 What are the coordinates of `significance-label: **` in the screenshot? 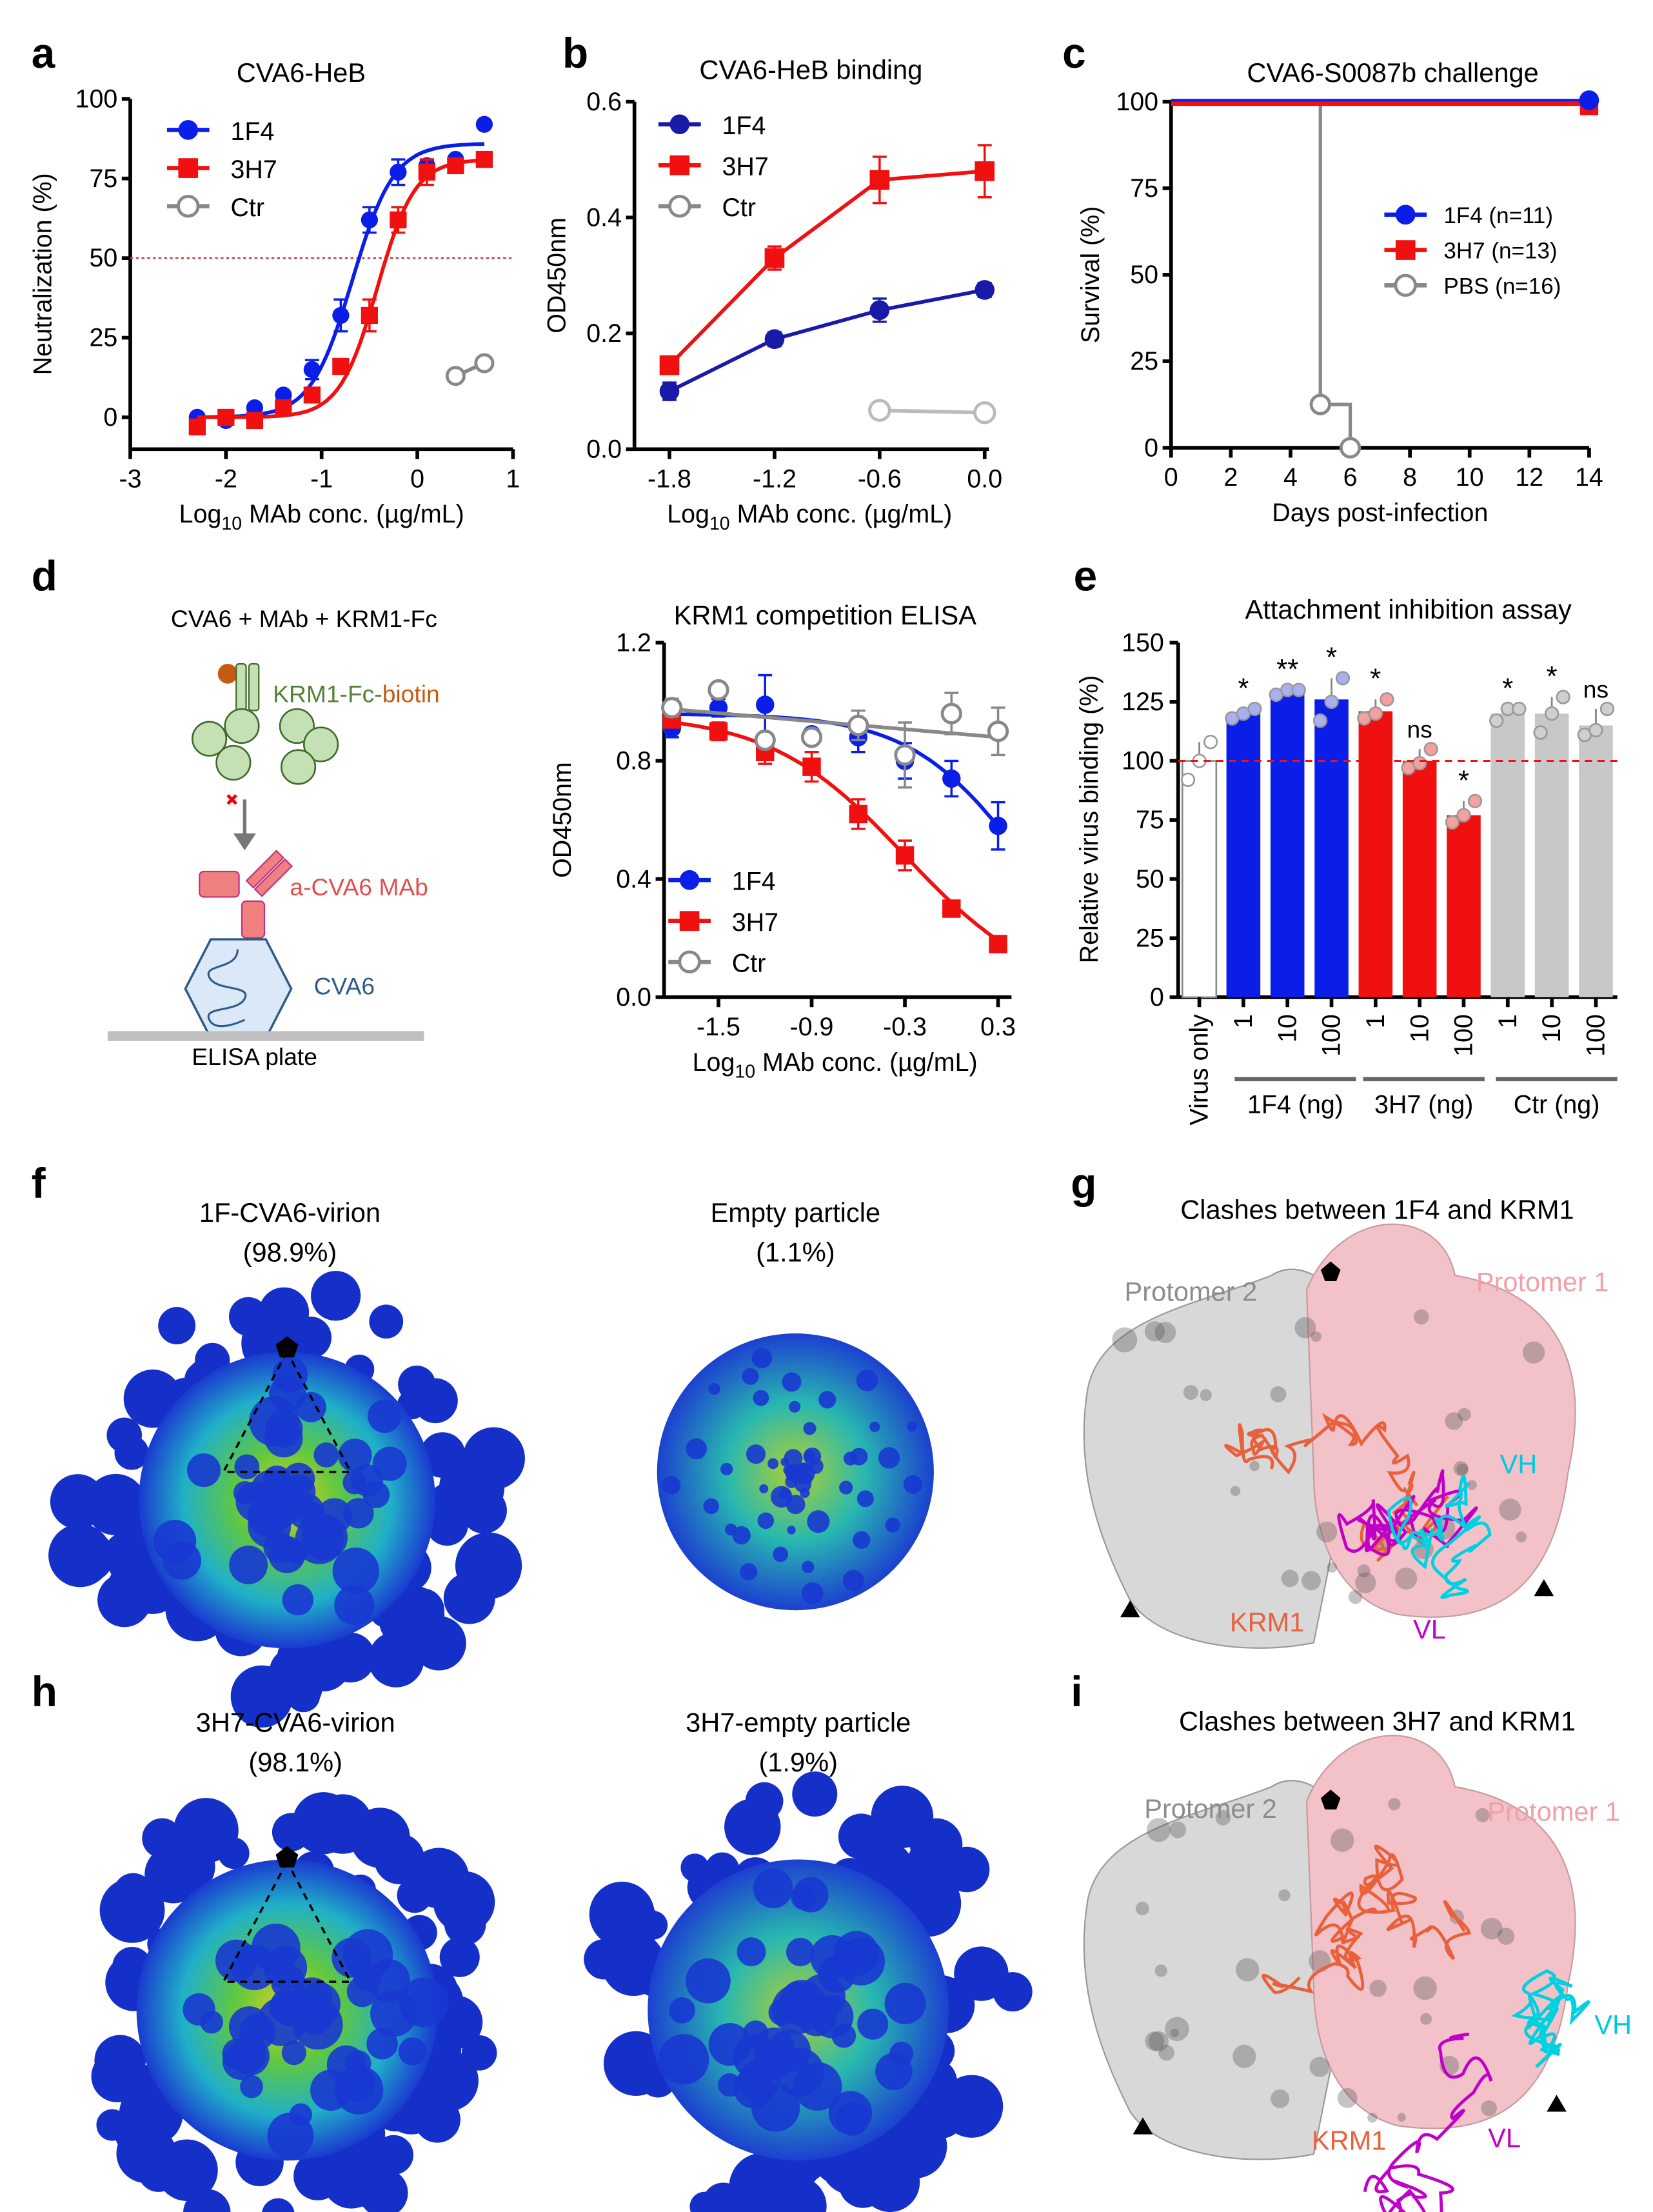 It's located at (1287, 669).